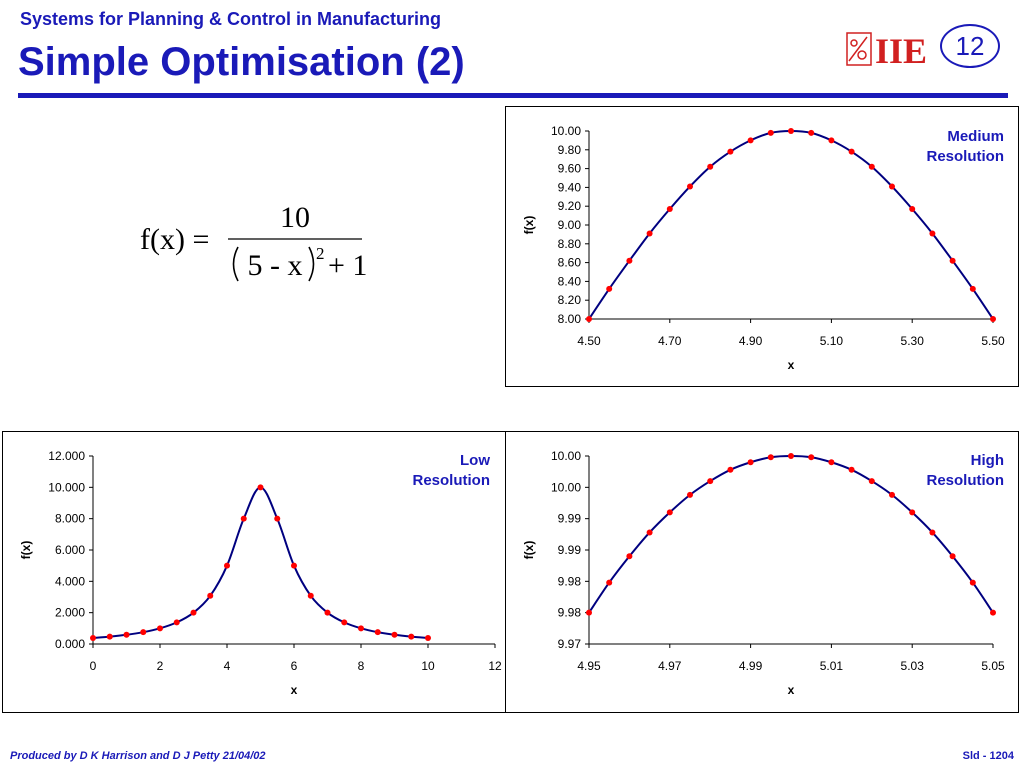 The height and width of the screenshot is (768, 1024). What do you see at coordinates (295, 217) in the screenshot?
I see `formula-numerator: 10` at bounding box center [295, 217].